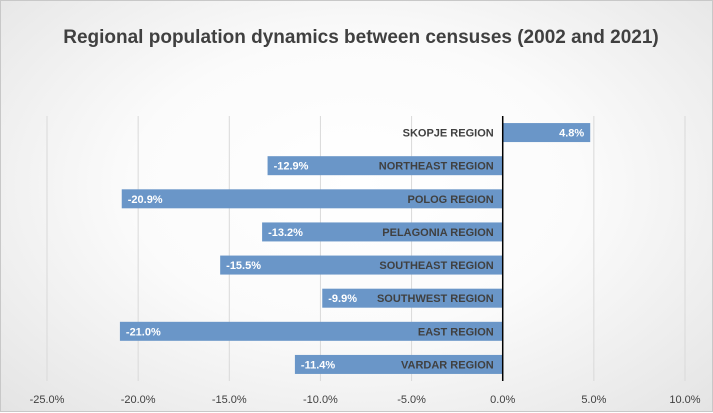 This screenshot has height=413, width=713. What do you see at coordinates (571, 134) in the screenshot?
I see `data-label: 4.8%` at bounding box center [571, 134].